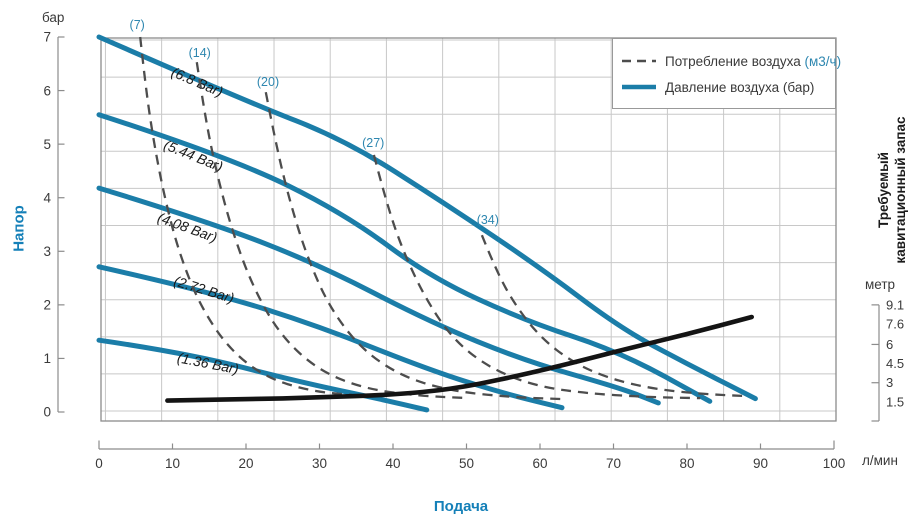 The height and width of the screenshot is (527, 921). What do you see at coordinates (823, 61) in the screenshot?
I see `legend-unit-air-consumption: (м3/ч)` at bounding box center [823, 61].